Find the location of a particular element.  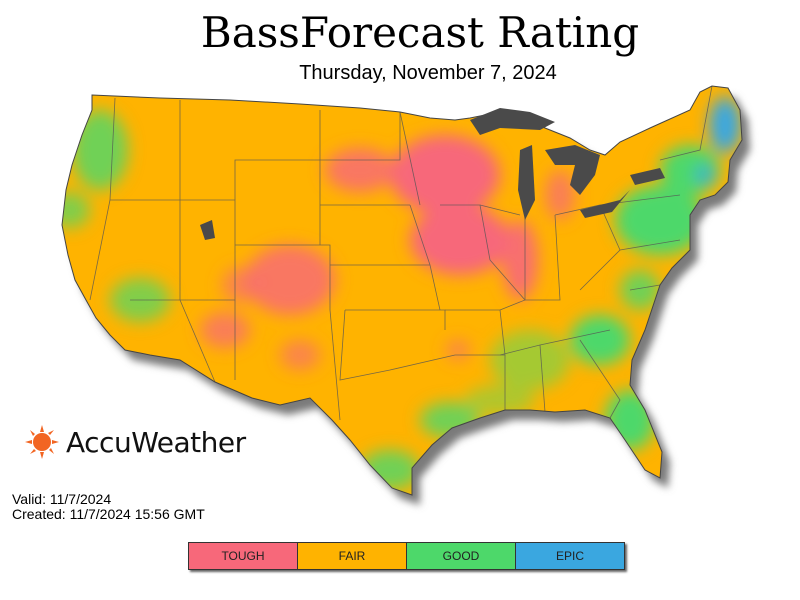

logo-text: AccuWeather is located at coordinates (156, 442).